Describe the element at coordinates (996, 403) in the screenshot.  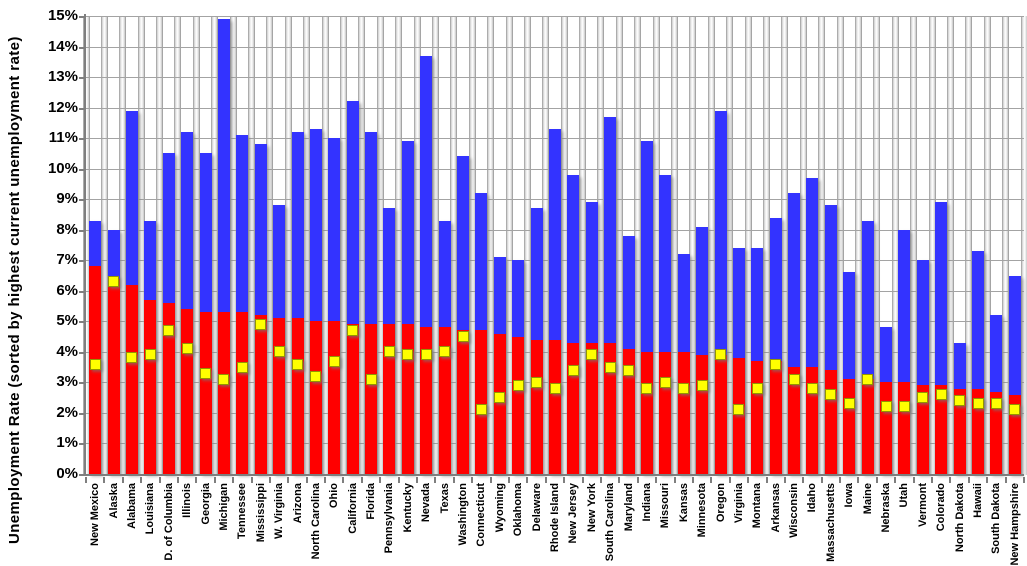
I see `yellow-marker-south-dakota` at that location.